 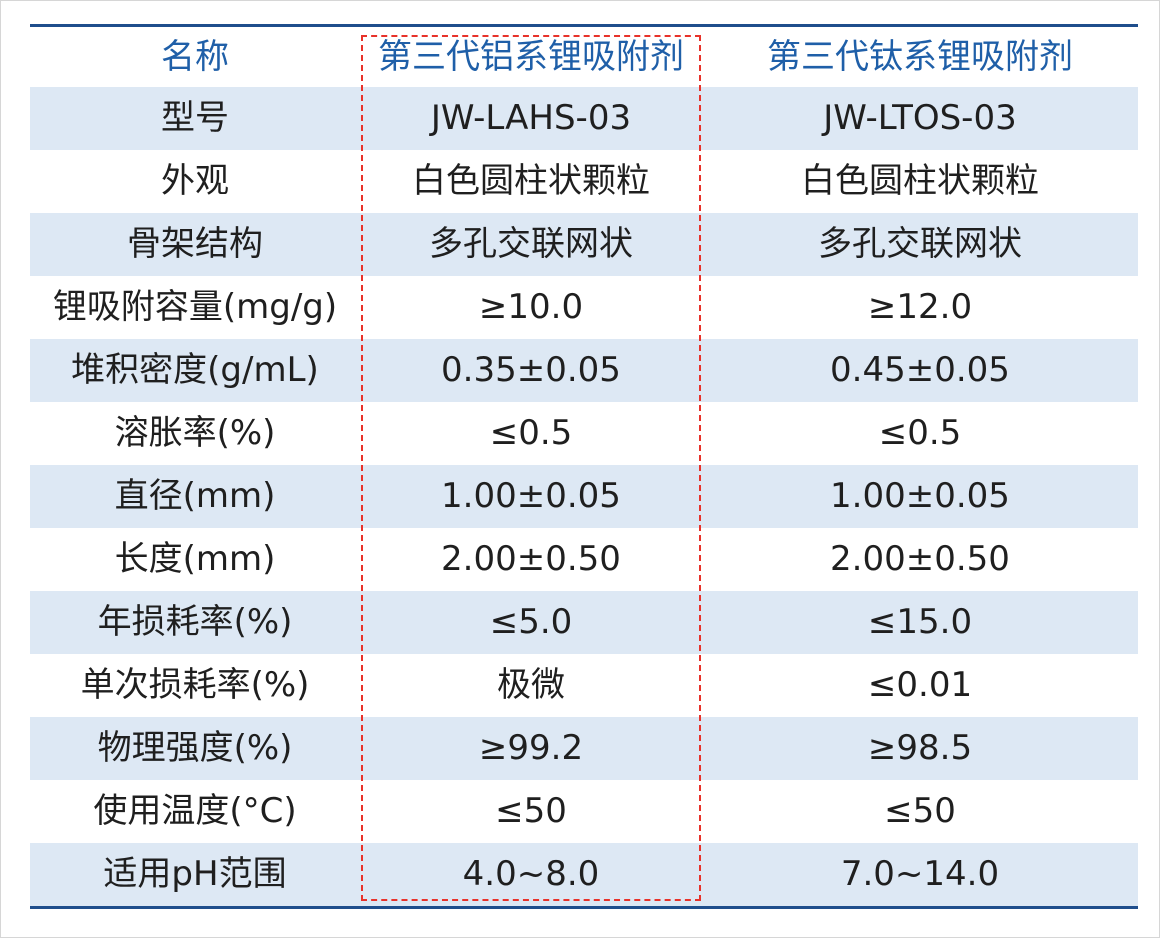 What do you see at coordinates (195, 181) in the screenshot?
I see `row-label: 外观` at bounding box center [195, 181].